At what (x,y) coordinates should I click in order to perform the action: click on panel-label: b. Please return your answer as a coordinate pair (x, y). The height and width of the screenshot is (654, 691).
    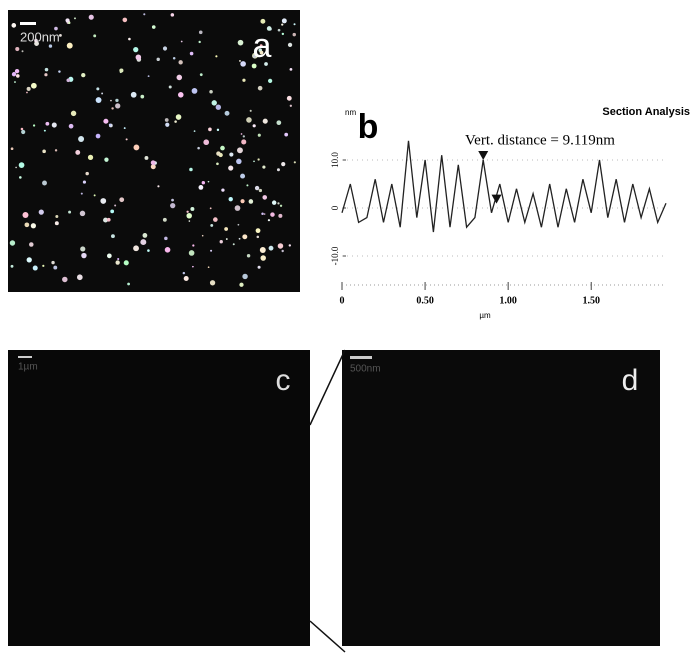
    Looking at the image, I should click on (368, 127).